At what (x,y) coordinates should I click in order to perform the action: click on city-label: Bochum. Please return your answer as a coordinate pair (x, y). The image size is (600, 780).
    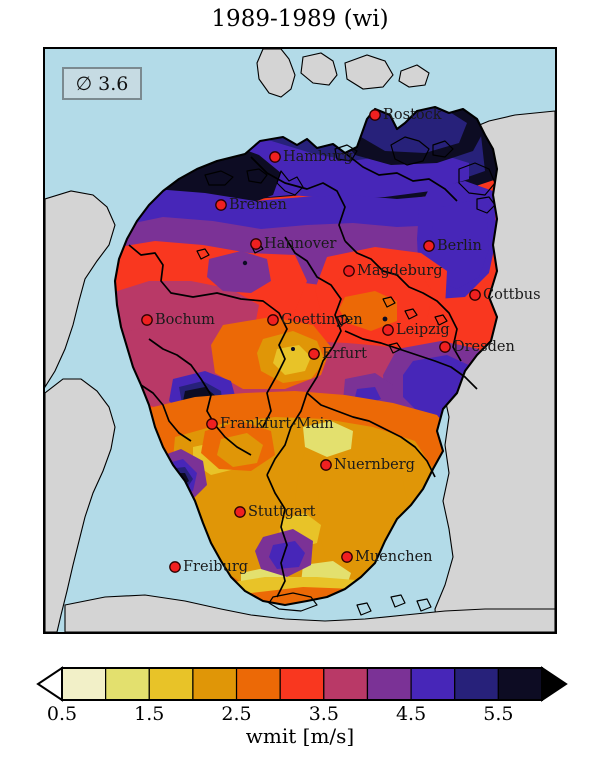
    Looking at the image, I should click on (185, 320).